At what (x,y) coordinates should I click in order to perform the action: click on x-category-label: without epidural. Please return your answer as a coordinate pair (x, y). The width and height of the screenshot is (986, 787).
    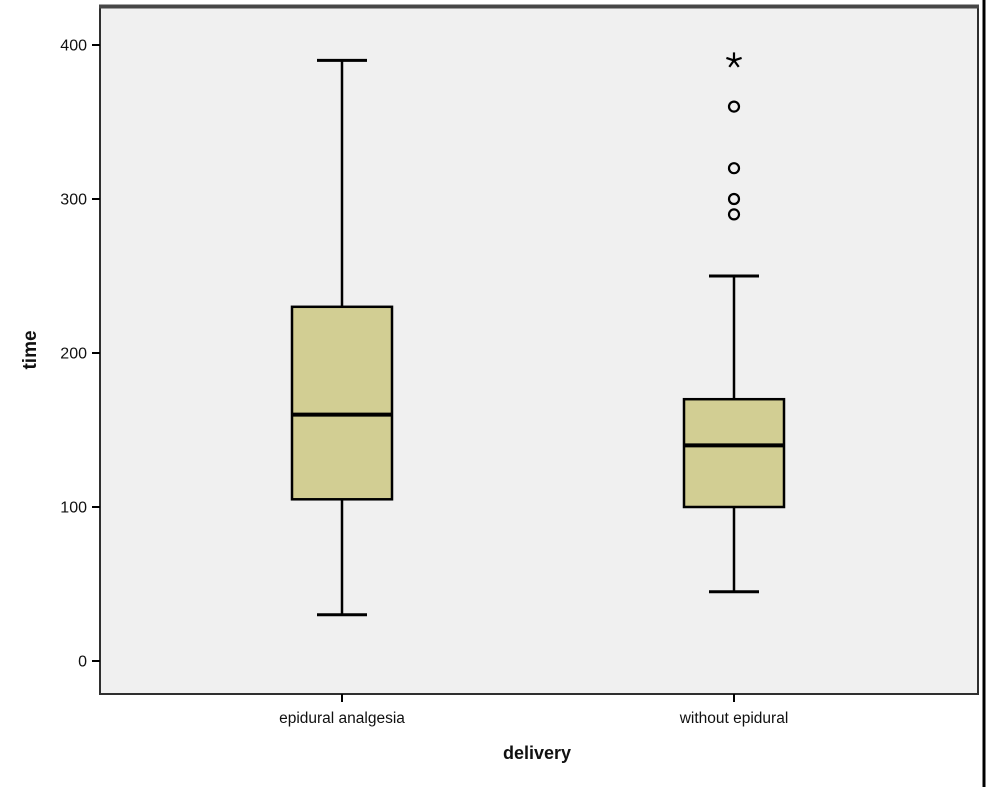
    Looking at the image, I should click on (734, 718).